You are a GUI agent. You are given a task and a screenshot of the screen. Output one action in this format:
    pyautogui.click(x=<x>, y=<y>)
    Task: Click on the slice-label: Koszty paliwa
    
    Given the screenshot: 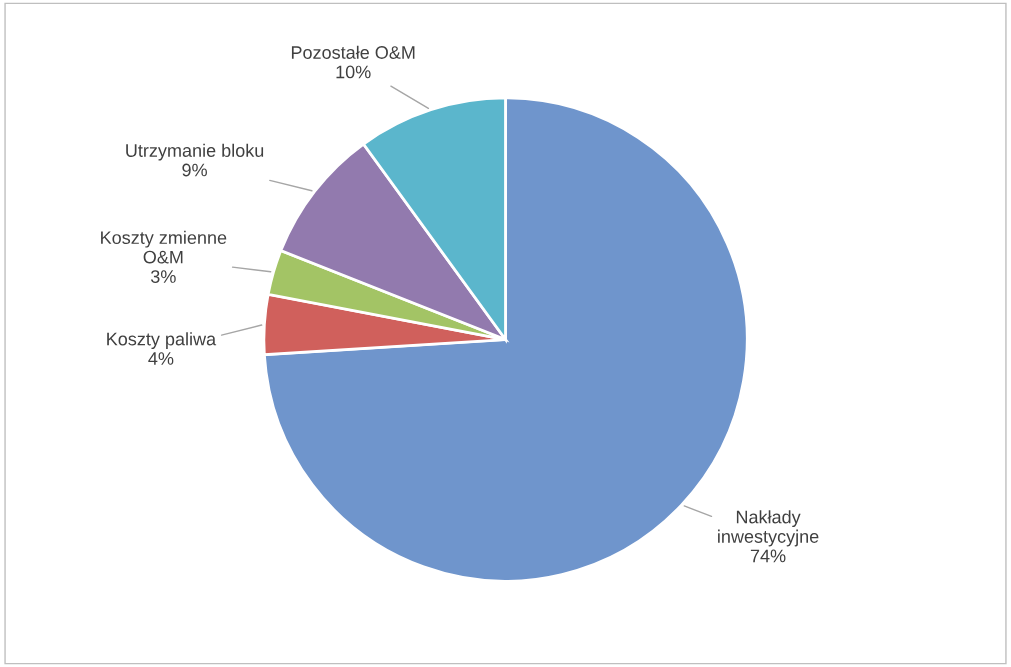 What is the action you would take?
    pyautogui.click(x=162, y=341)
    